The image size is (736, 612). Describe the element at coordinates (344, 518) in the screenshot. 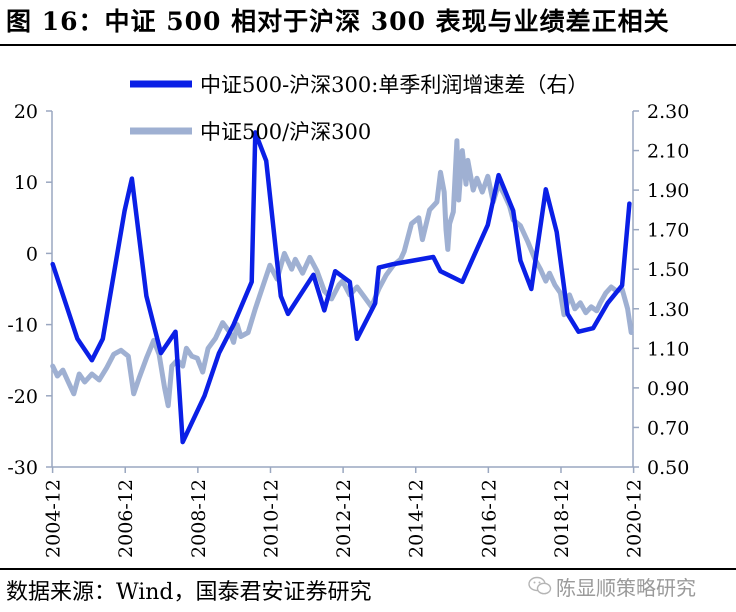

I see `x-tick-label: 2012-12` at that location.